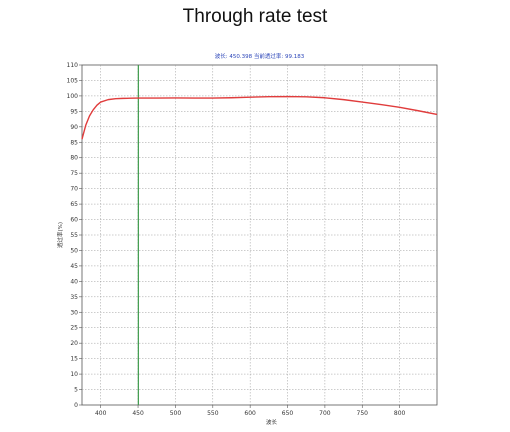  I want to click on y-tick-label: 20, so click(74, 343).